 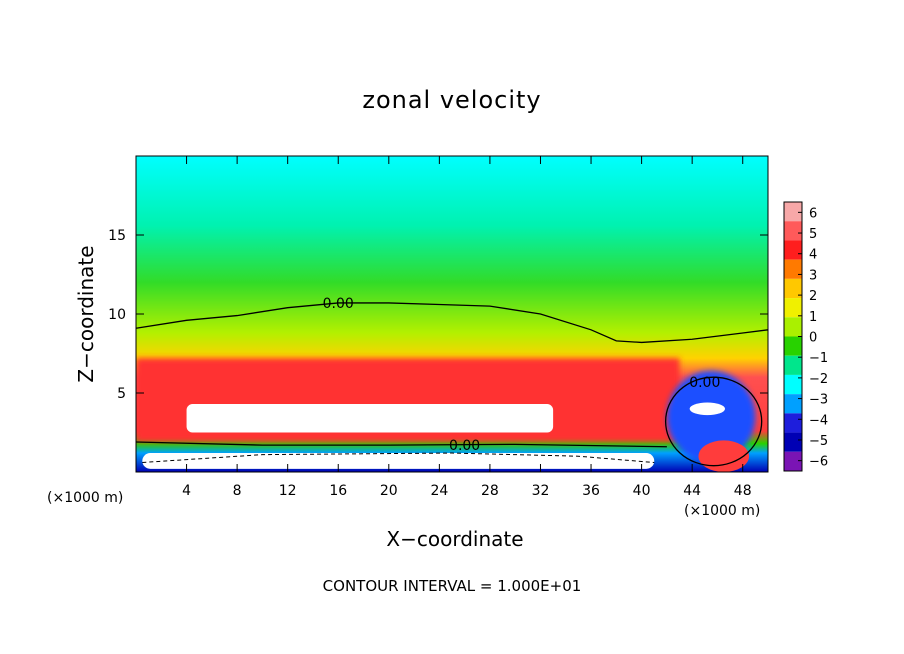 I want to click on vortex-surface-region, so click(x=724, y=456).